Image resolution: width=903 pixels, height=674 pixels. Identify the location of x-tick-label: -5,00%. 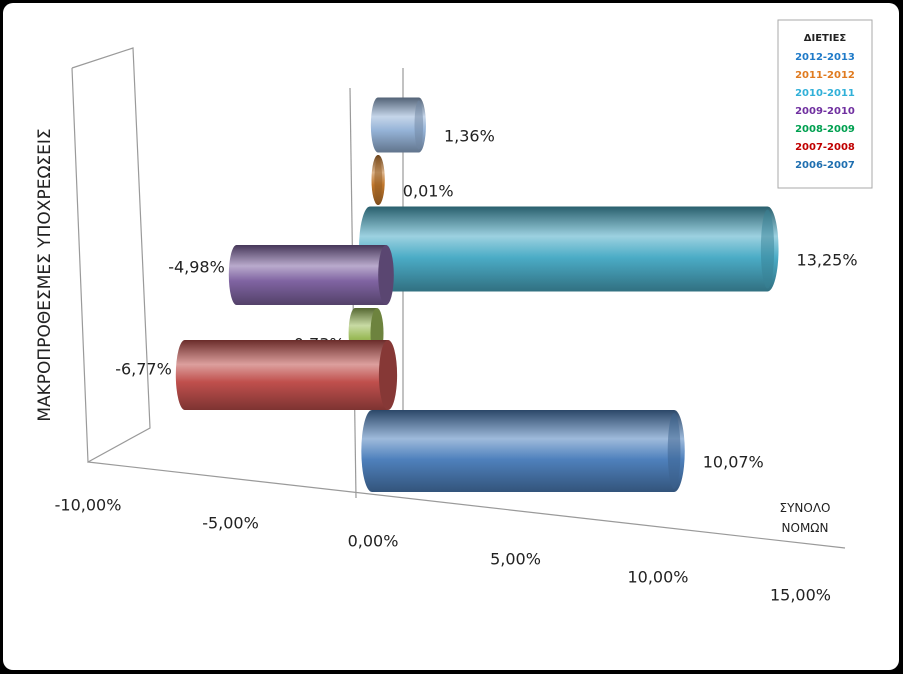
(230, 523).